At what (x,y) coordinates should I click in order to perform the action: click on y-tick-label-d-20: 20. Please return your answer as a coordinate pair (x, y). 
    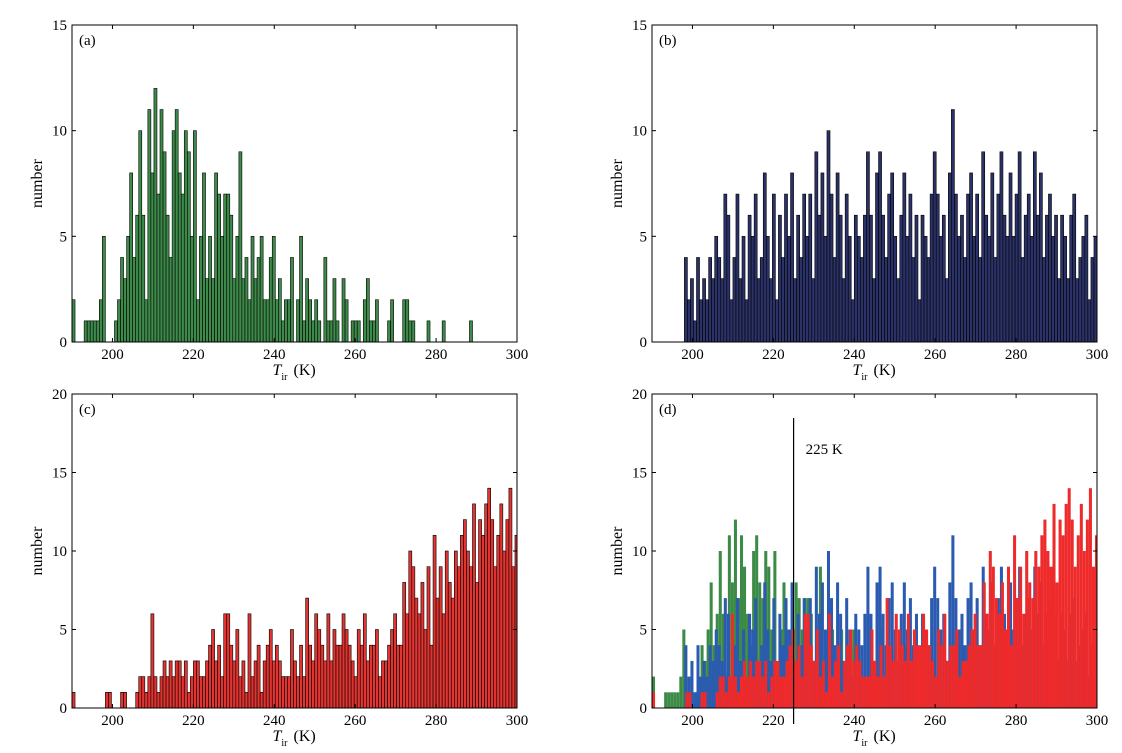
    Looking at the image, I should click on (639, 395).